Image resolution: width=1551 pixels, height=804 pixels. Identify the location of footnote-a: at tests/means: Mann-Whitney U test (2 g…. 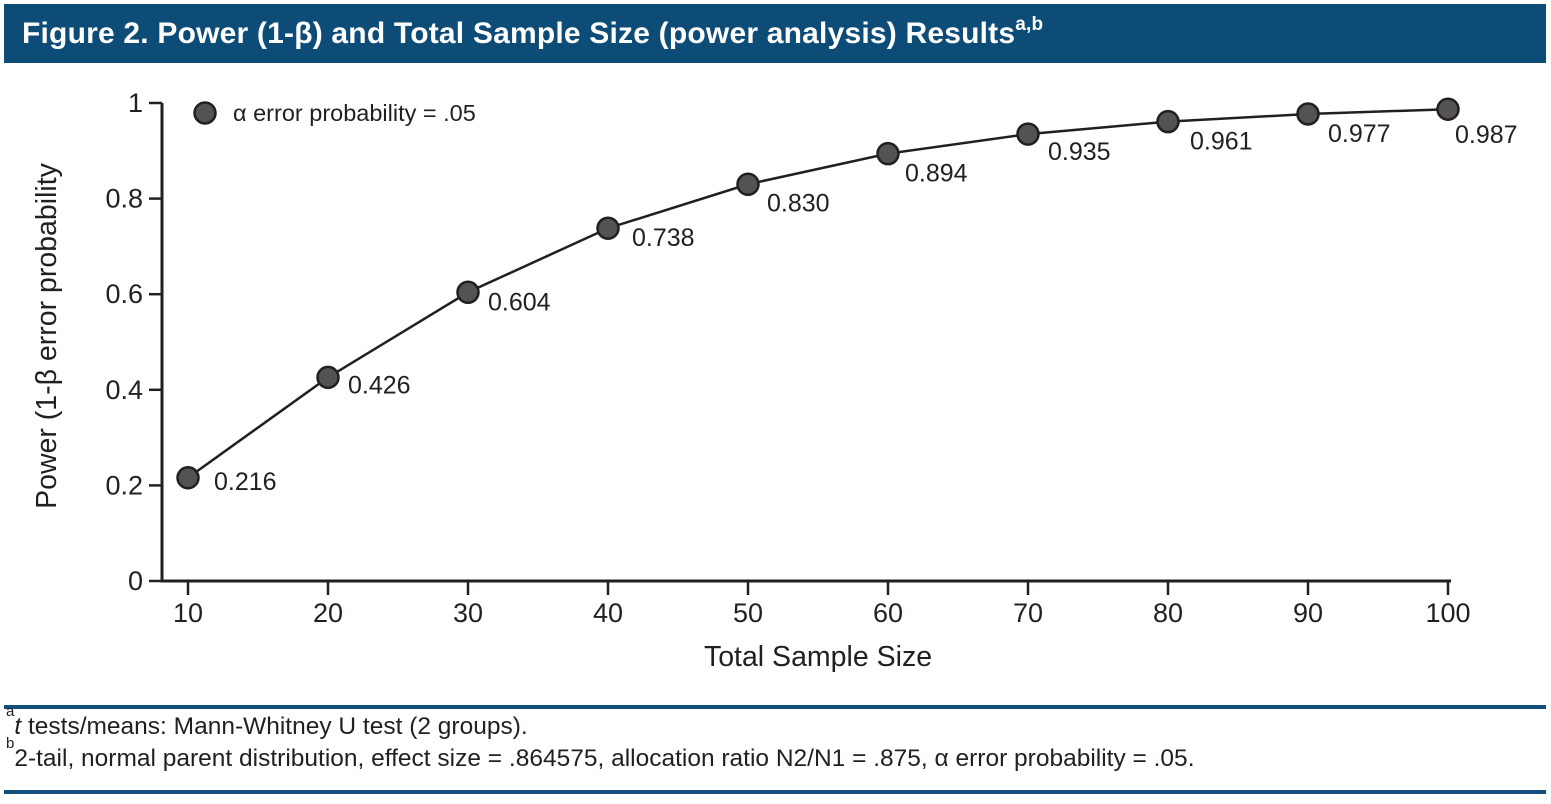
(773, 723).